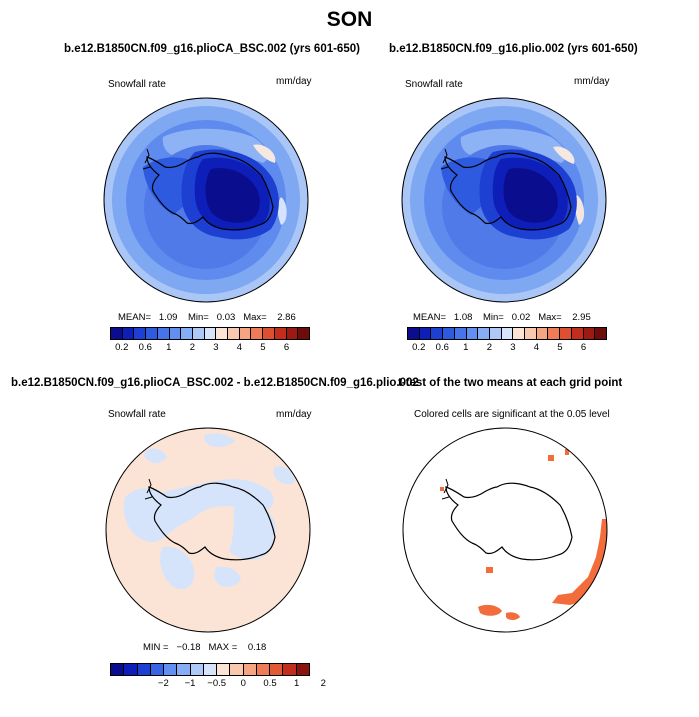 Image resolution: width=699 pixels, height=717 pixels. I want to click on min-label: MIN =, so click(156, 647).